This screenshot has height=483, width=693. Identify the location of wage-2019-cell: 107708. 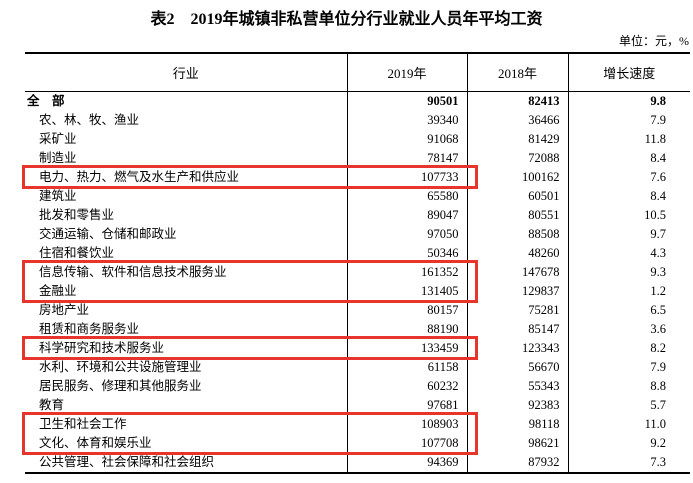
(406, 443).